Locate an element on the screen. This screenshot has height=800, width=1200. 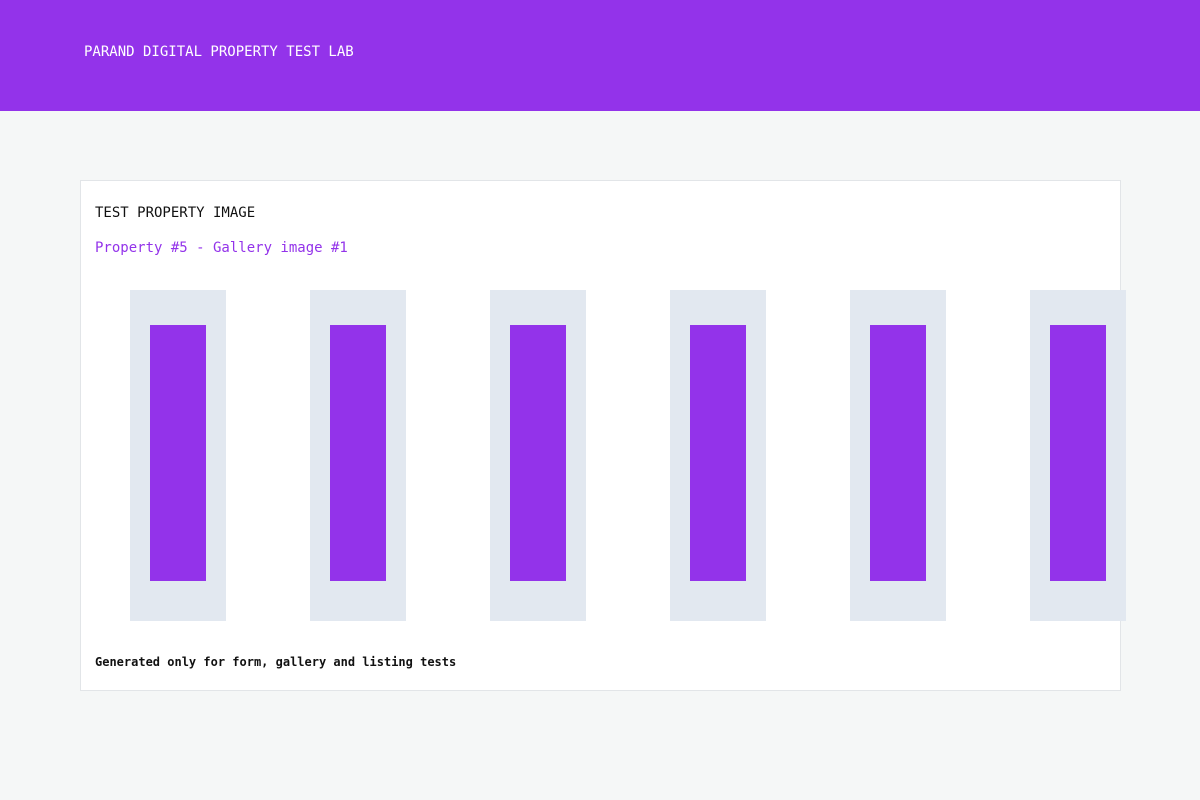
card-heading: TEST PROPERTY IMAGE is located at coordinates (175, 213).